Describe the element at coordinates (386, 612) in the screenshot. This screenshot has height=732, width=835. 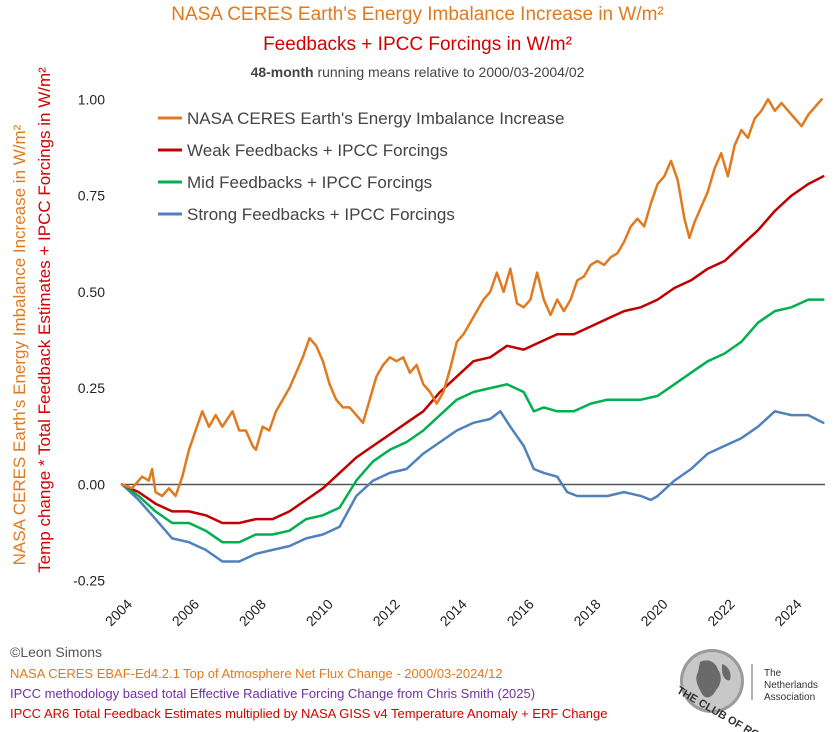
I see `x-tick-label: 2012` at that location.